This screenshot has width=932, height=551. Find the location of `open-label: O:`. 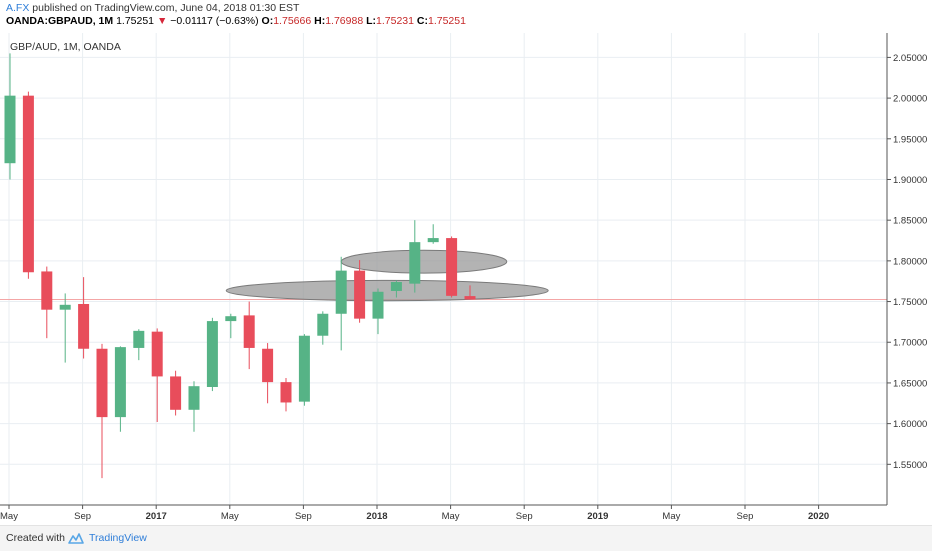

open-label: O: is located at coordinates (267, 21).